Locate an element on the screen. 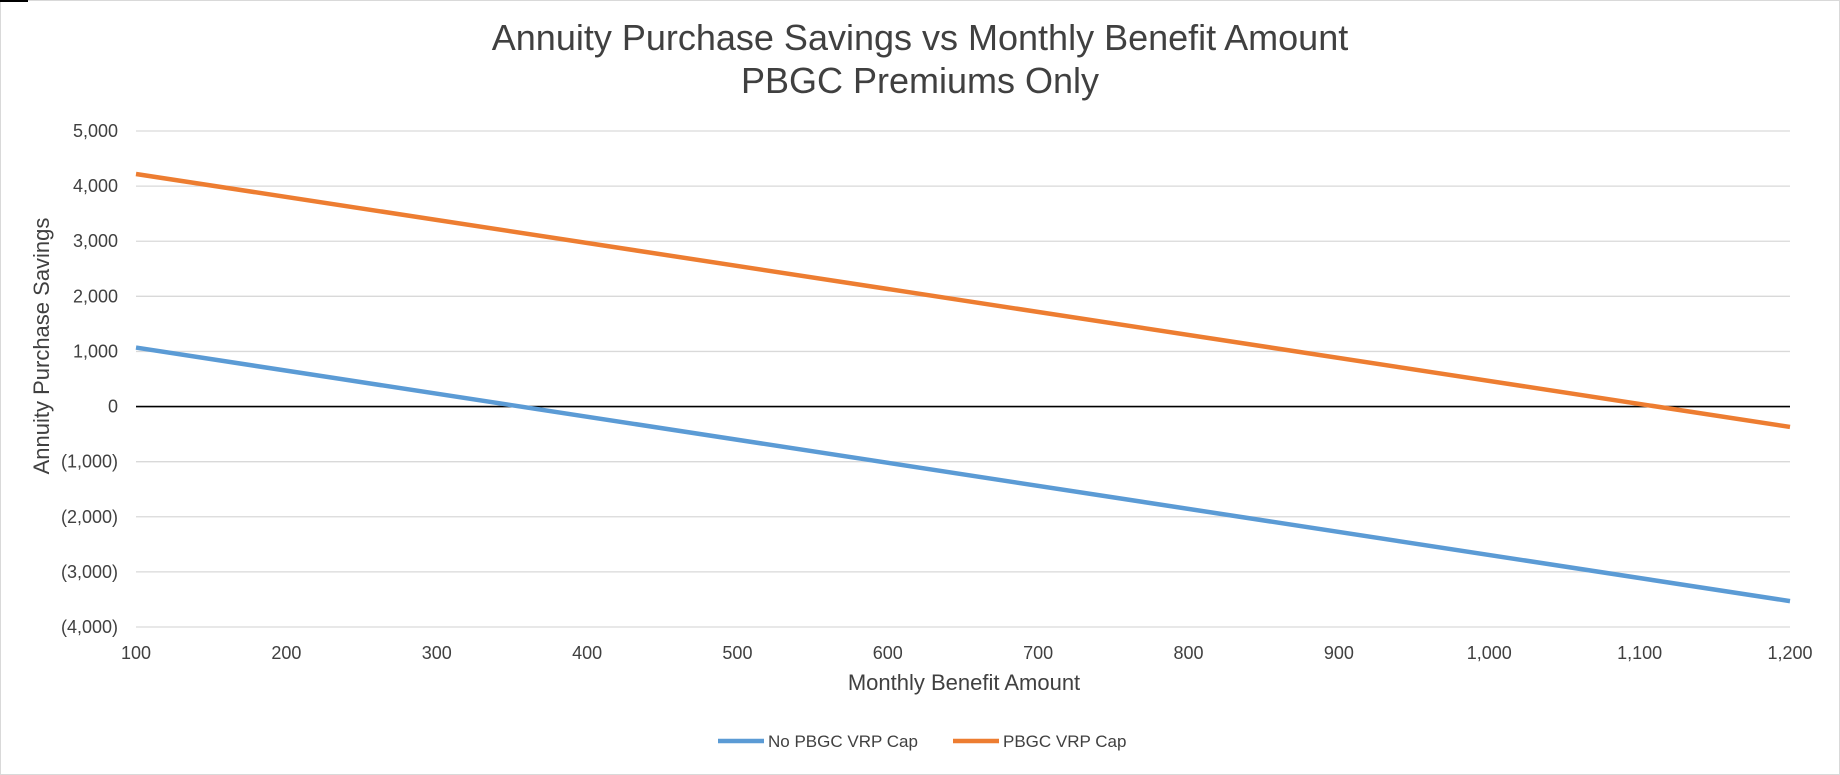 This screenshot has height=775, width=1840. y-axis-title: Annuity Purchase Savings is located at coordinates (41, 346).